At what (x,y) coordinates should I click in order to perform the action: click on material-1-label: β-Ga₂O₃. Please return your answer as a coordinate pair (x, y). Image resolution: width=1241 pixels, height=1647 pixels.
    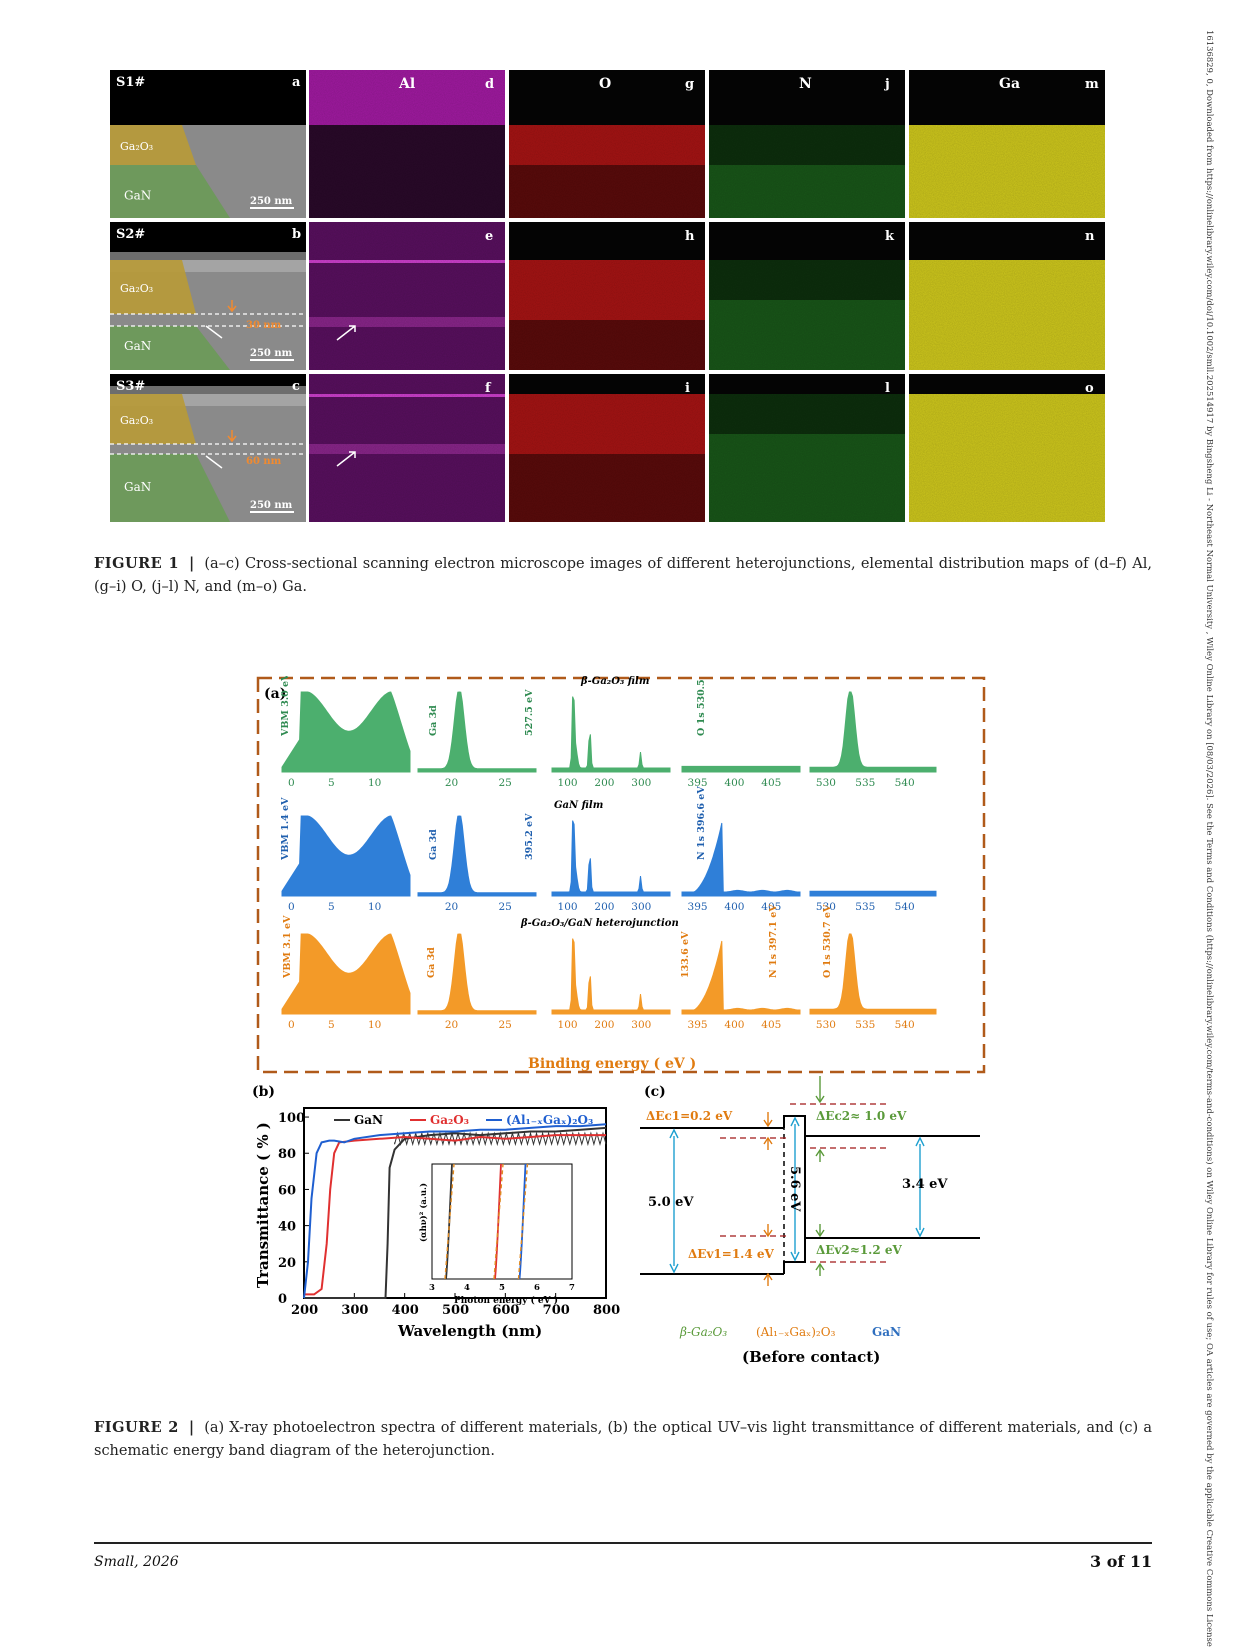
    Looking at the image, I should click on (703, 1332).